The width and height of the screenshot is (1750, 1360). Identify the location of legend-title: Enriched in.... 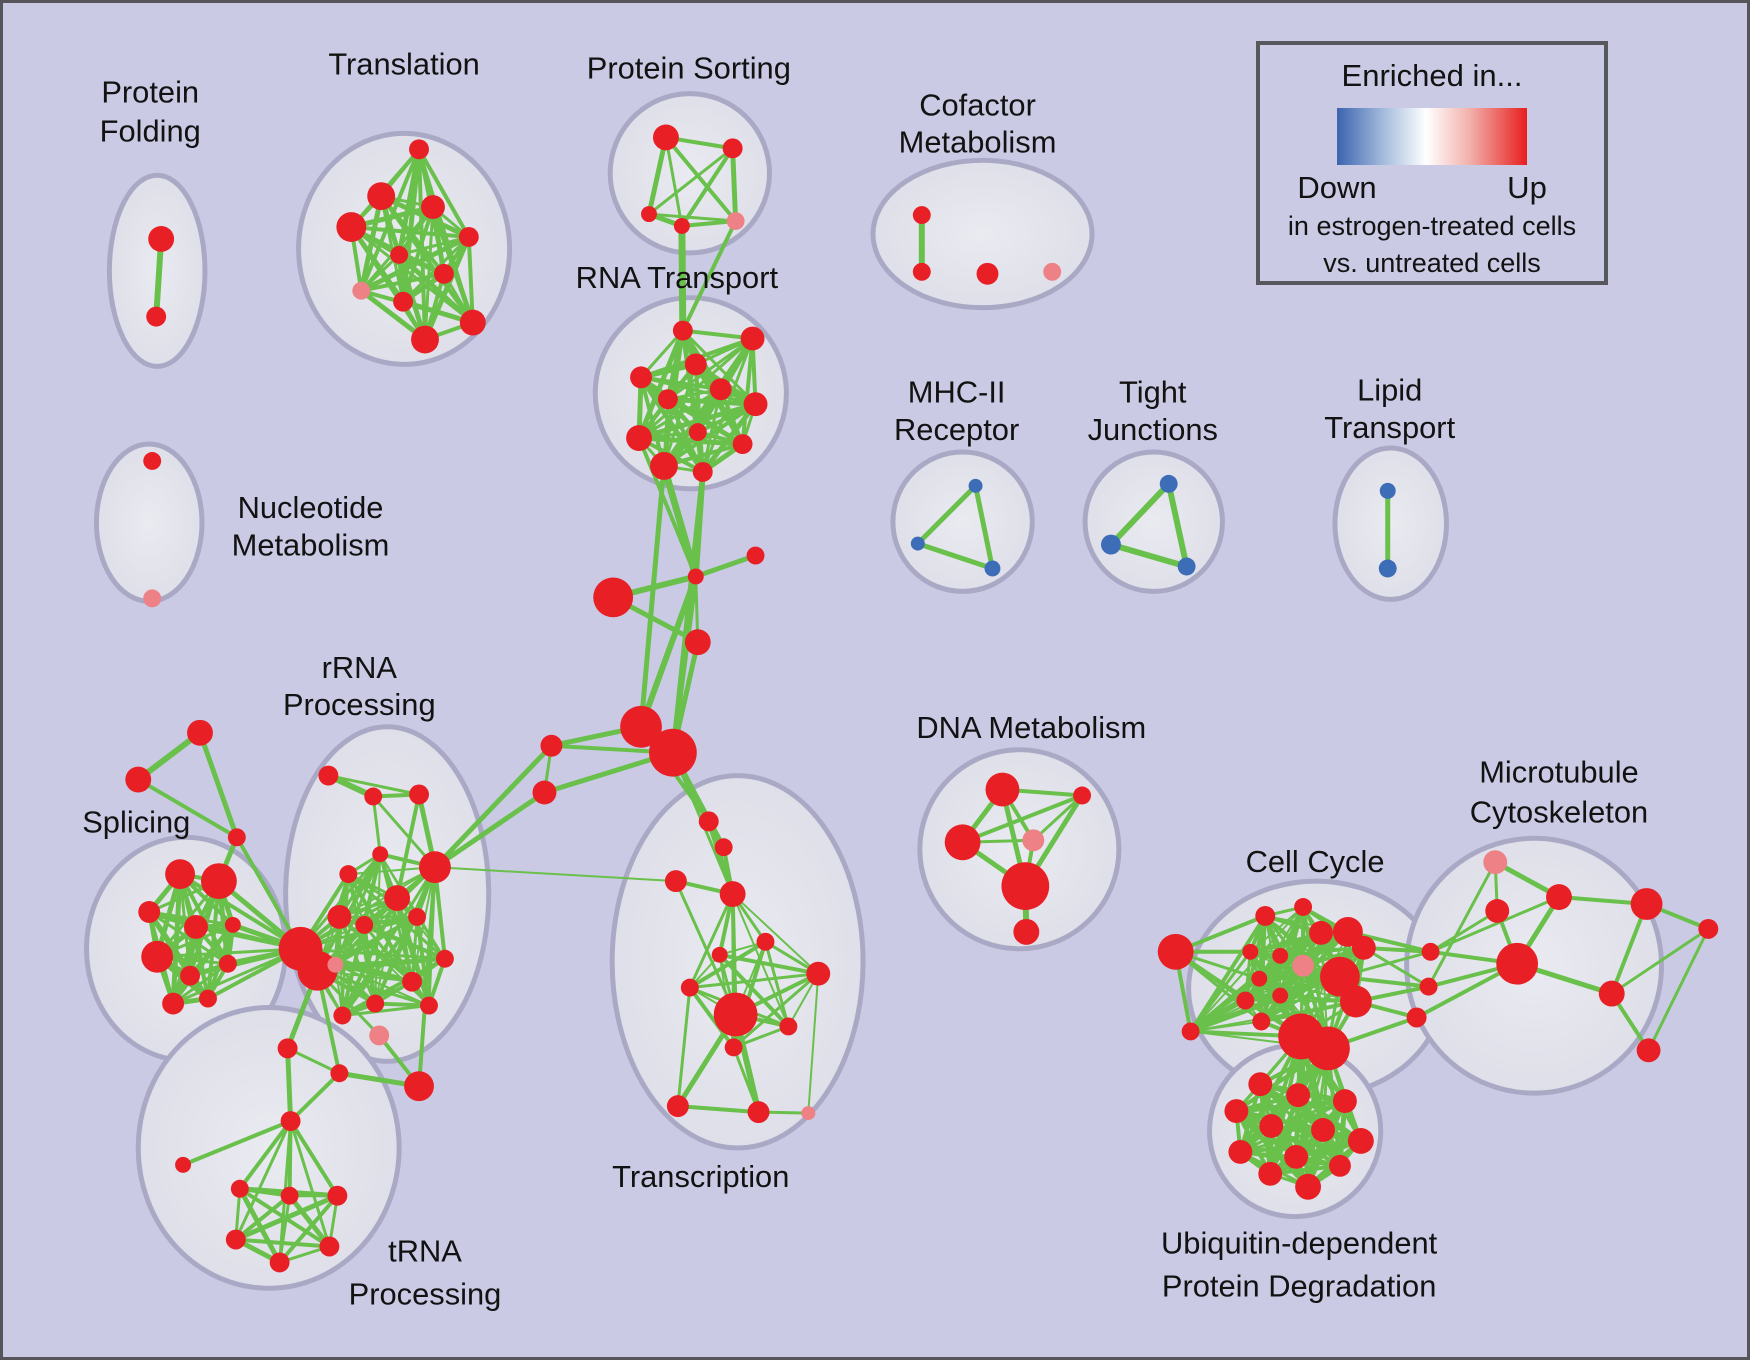
(1432, 75).